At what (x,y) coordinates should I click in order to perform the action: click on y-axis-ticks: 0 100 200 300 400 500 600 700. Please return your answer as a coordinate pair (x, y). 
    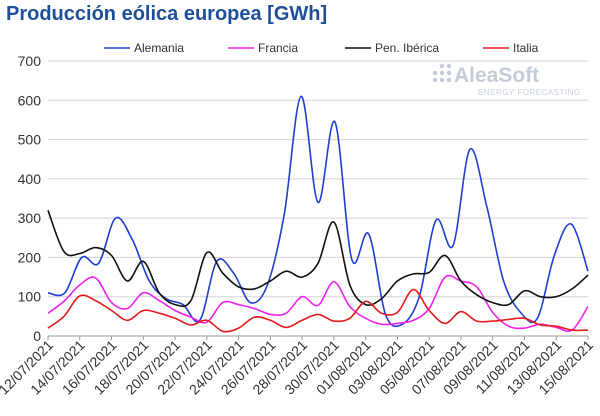
    Looking at the image, I should click on (30, 198).